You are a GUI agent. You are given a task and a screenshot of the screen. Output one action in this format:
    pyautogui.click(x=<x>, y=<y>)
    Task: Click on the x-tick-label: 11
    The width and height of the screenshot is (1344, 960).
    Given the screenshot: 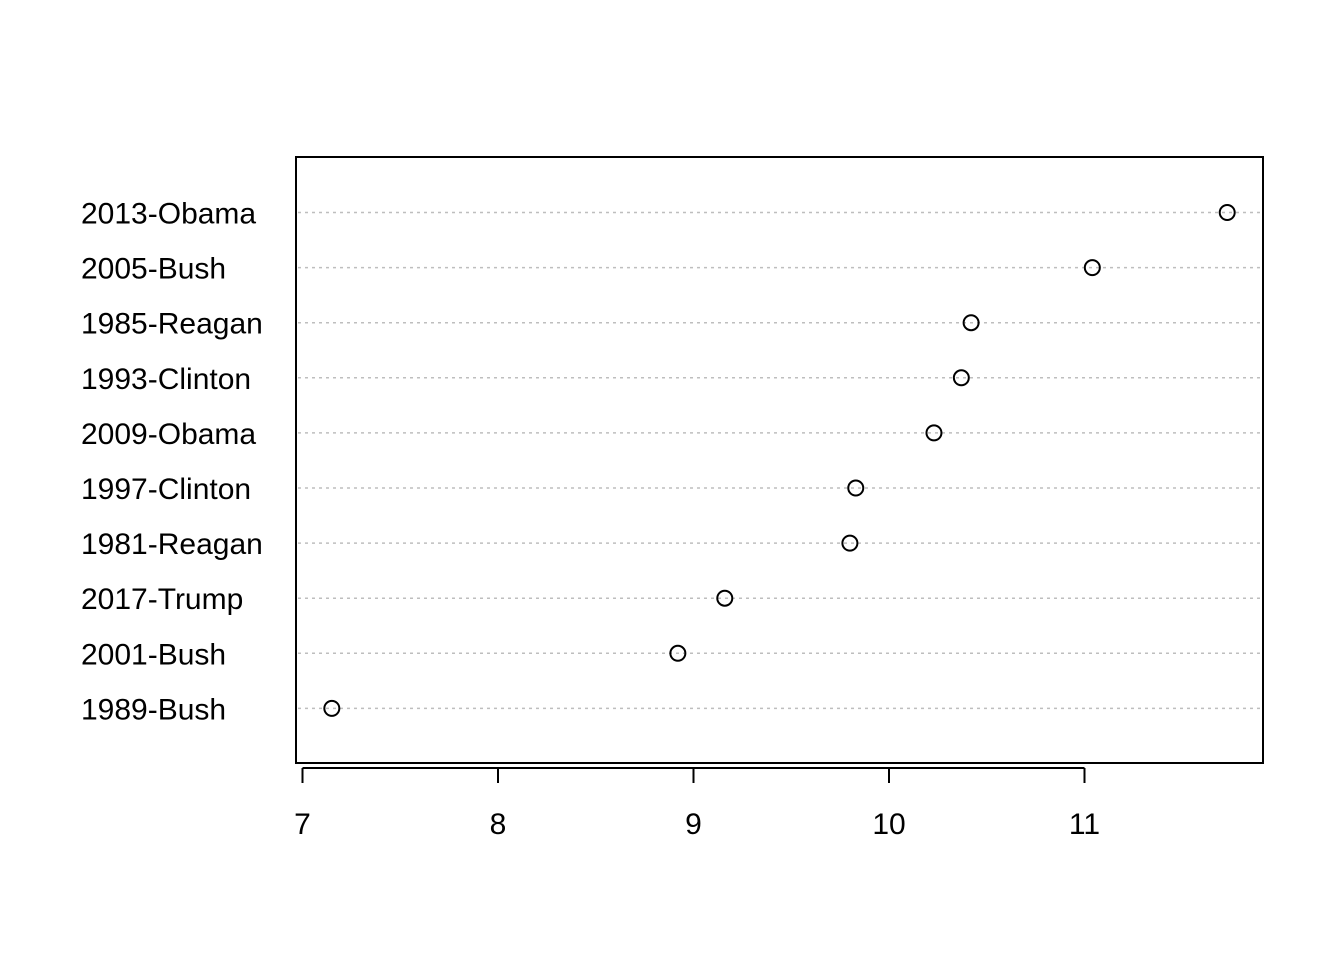 What is the action you would take?
    pyautogui.click(x=1084, y=824)
    